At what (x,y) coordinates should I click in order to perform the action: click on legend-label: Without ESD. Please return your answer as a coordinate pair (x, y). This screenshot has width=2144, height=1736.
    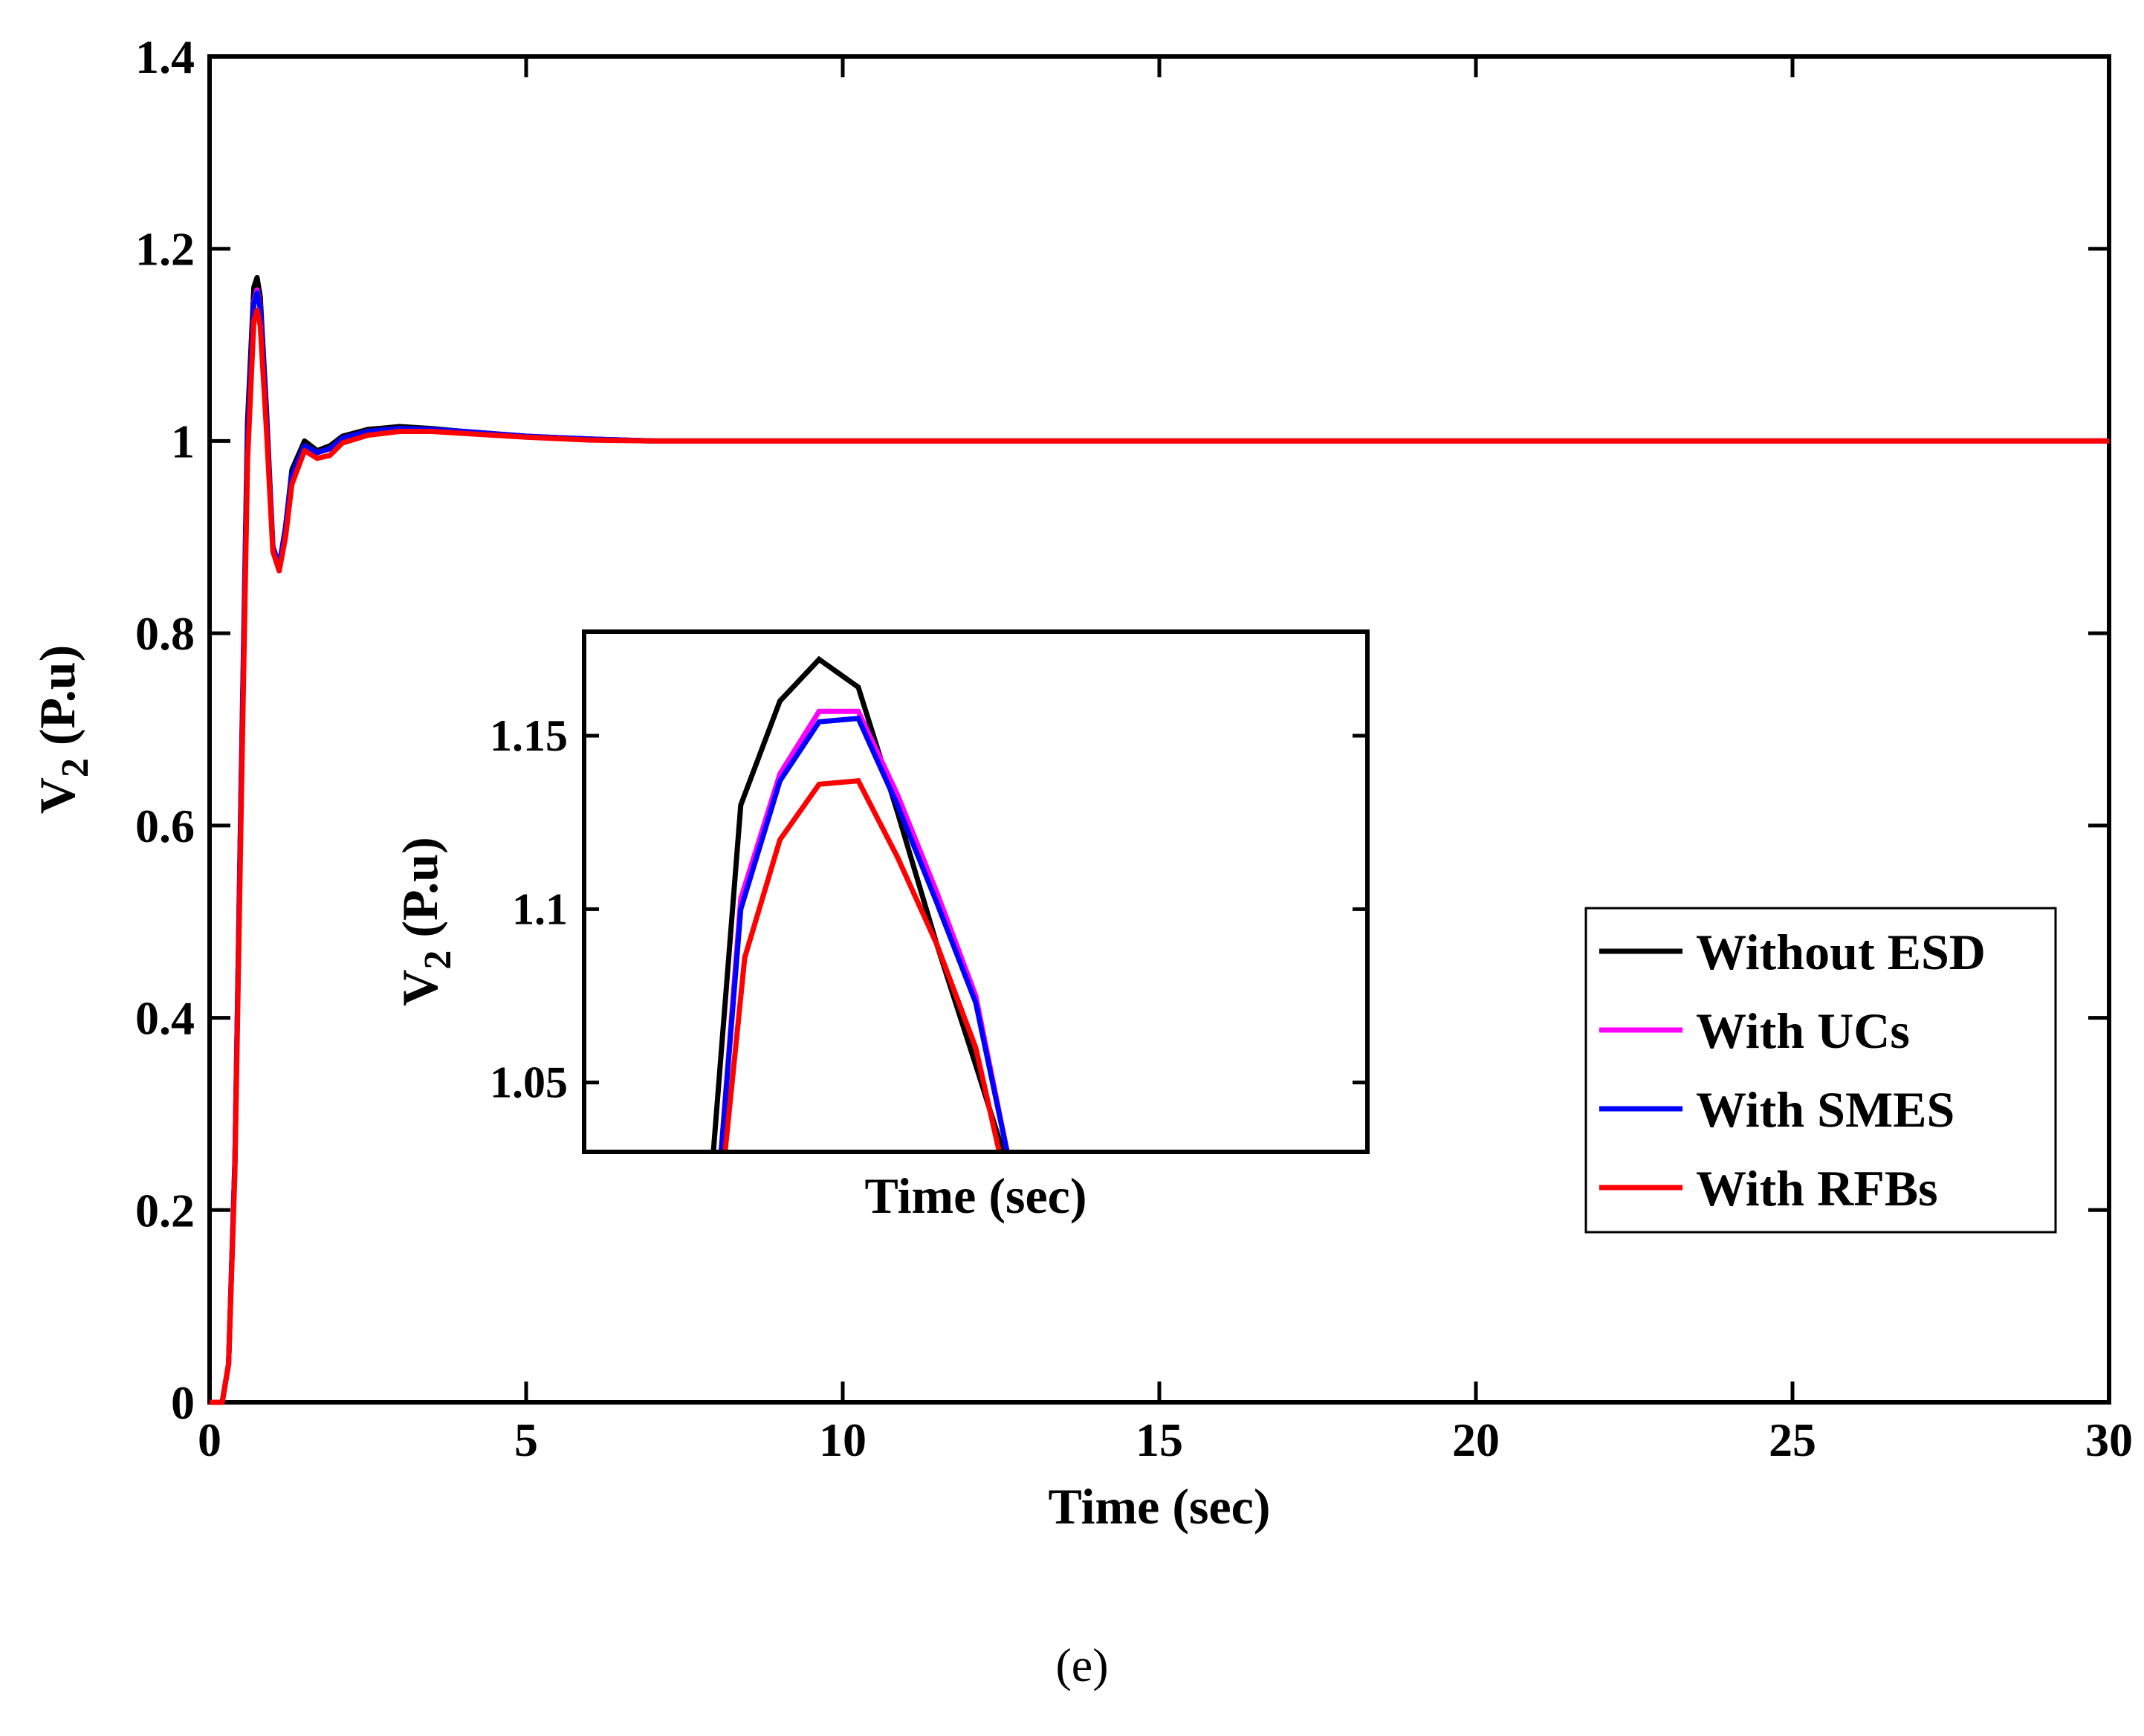
    Looking at the image, I should click on (1841, 952).